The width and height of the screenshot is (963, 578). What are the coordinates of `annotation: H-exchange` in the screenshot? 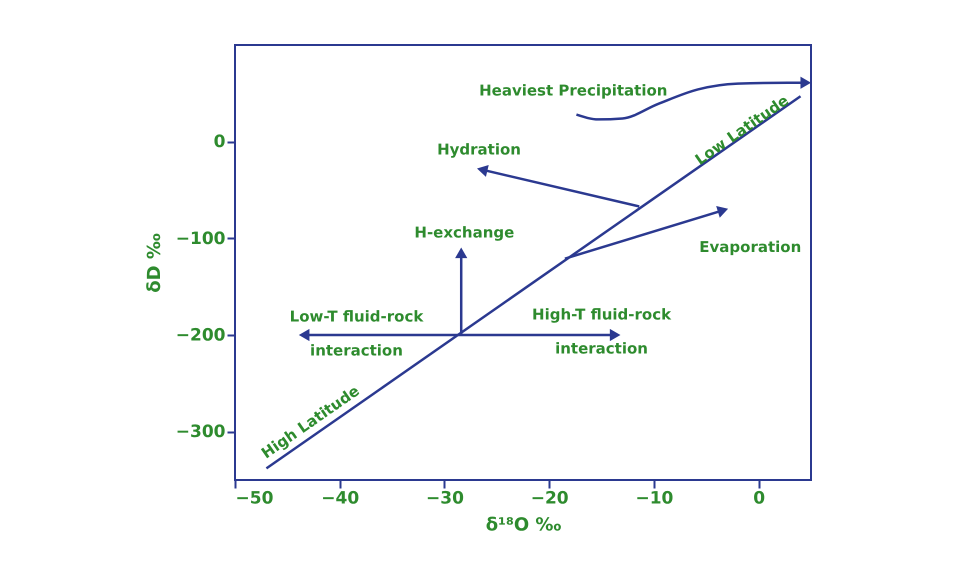 It's located at (464, 233).